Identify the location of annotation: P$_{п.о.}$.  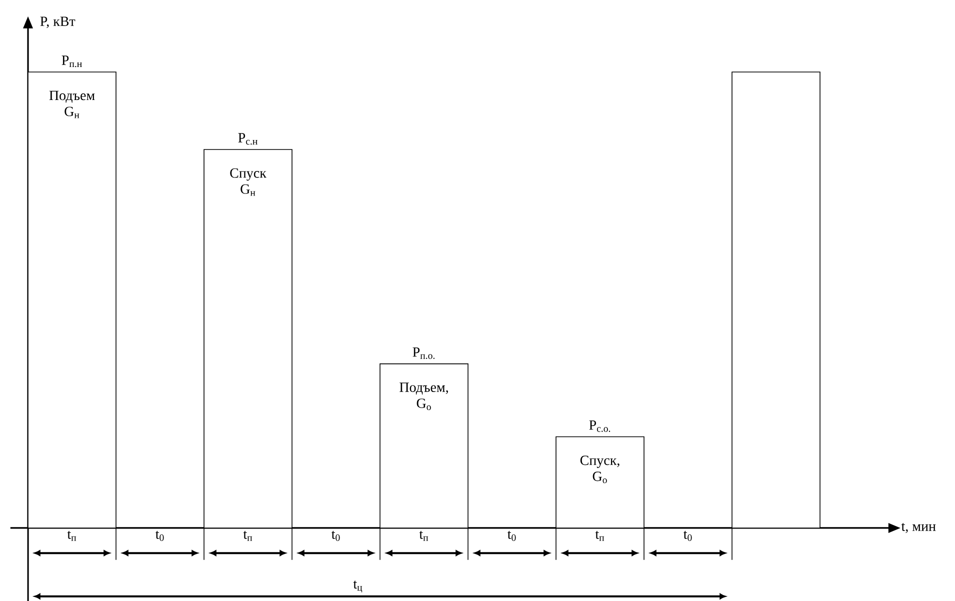
(423, 353).